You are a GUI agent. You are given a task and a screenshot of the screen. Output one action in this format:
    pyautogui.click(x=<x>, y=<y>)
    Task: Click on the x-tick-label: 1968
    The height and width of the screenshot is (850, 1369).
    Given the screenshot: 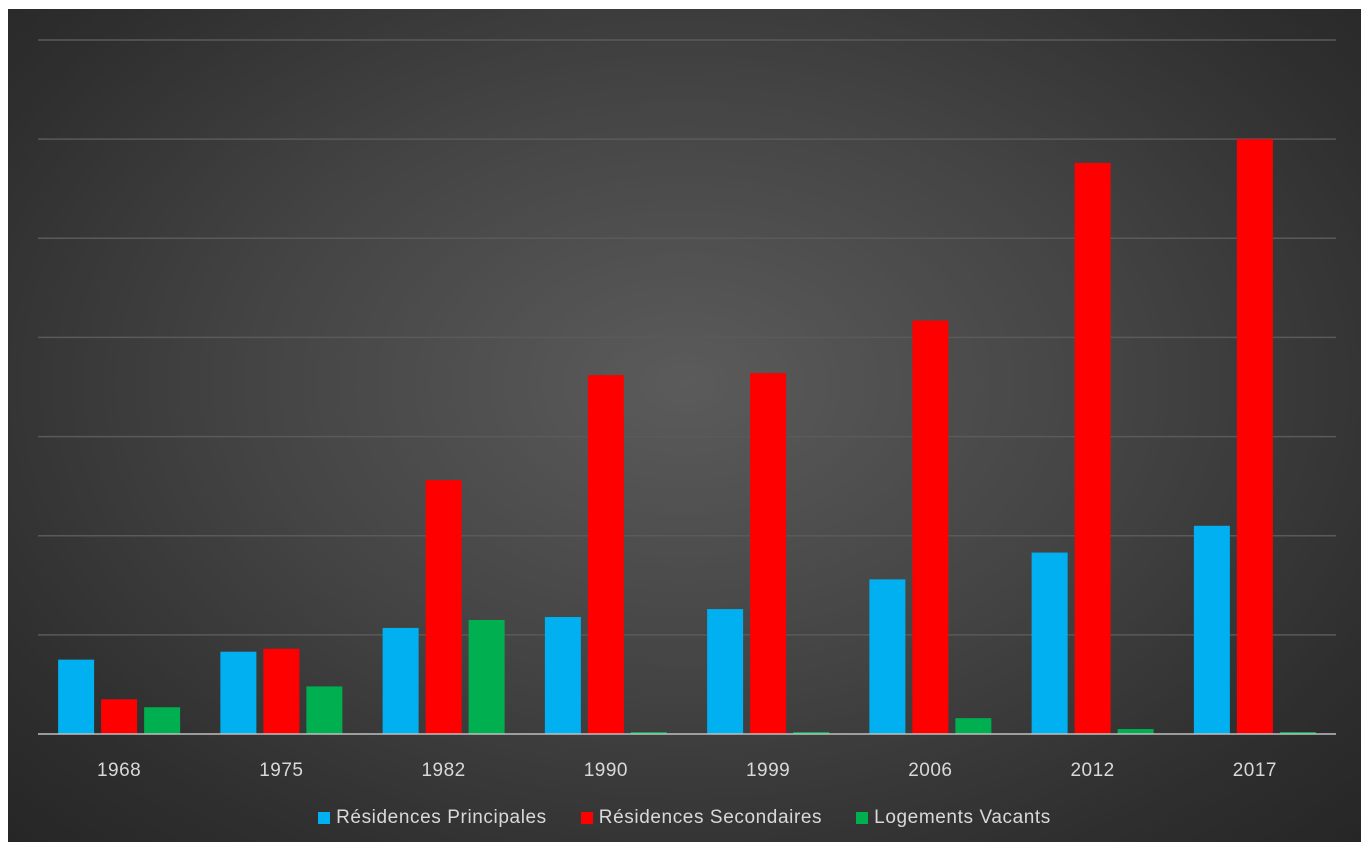 What is the action you would take?
    pyautogui.click(x=119, y=770)
    